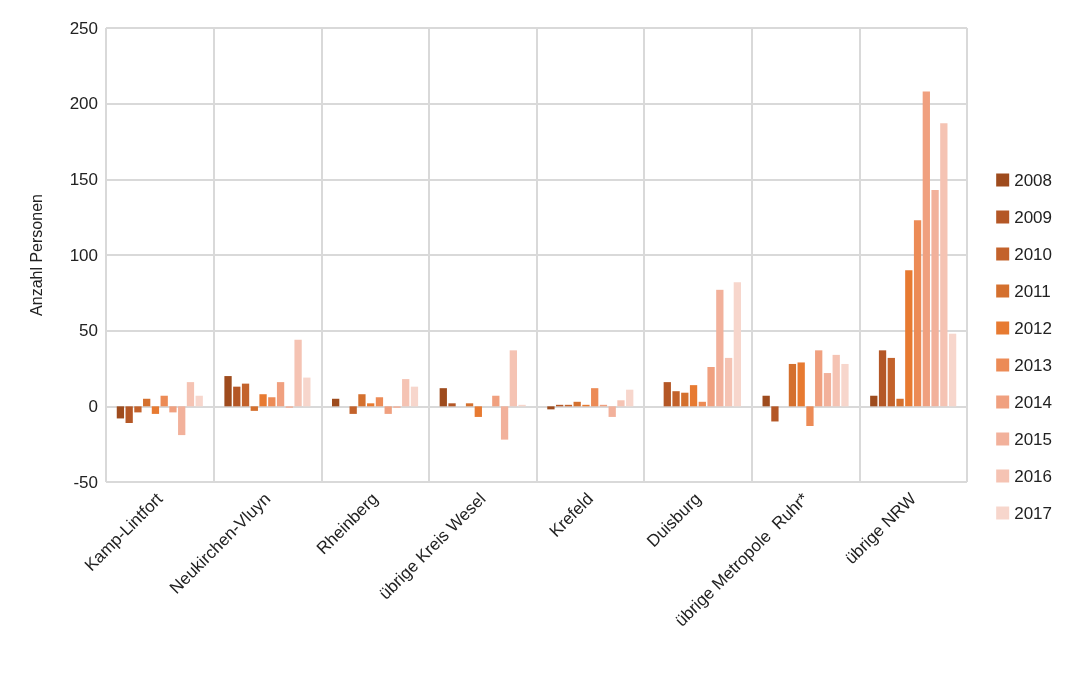 The width and height of the screenshot is (1070, 693). I want to click on legend-label: 2016, so click(1033, 476).